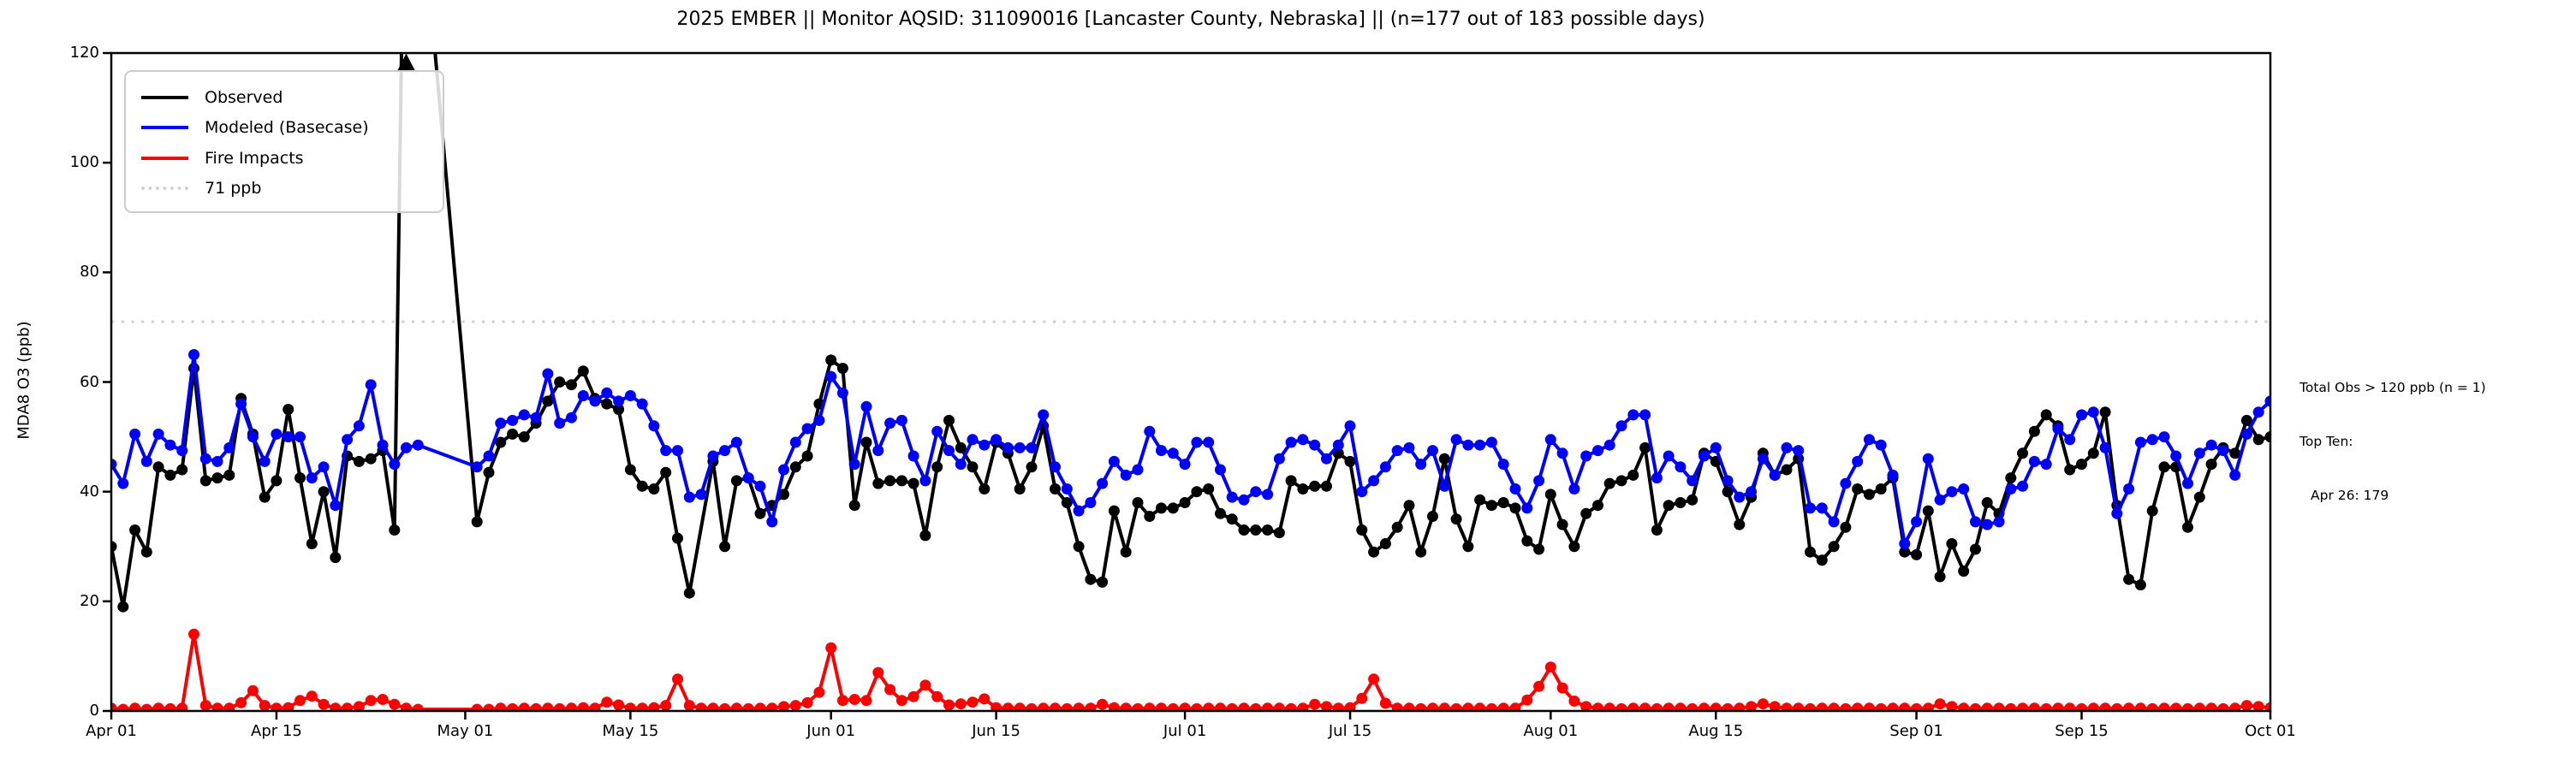  Describe the element at coordinates (2270, 731) in the screenshot. I see `x-tick-label: Oct 01` at that location.